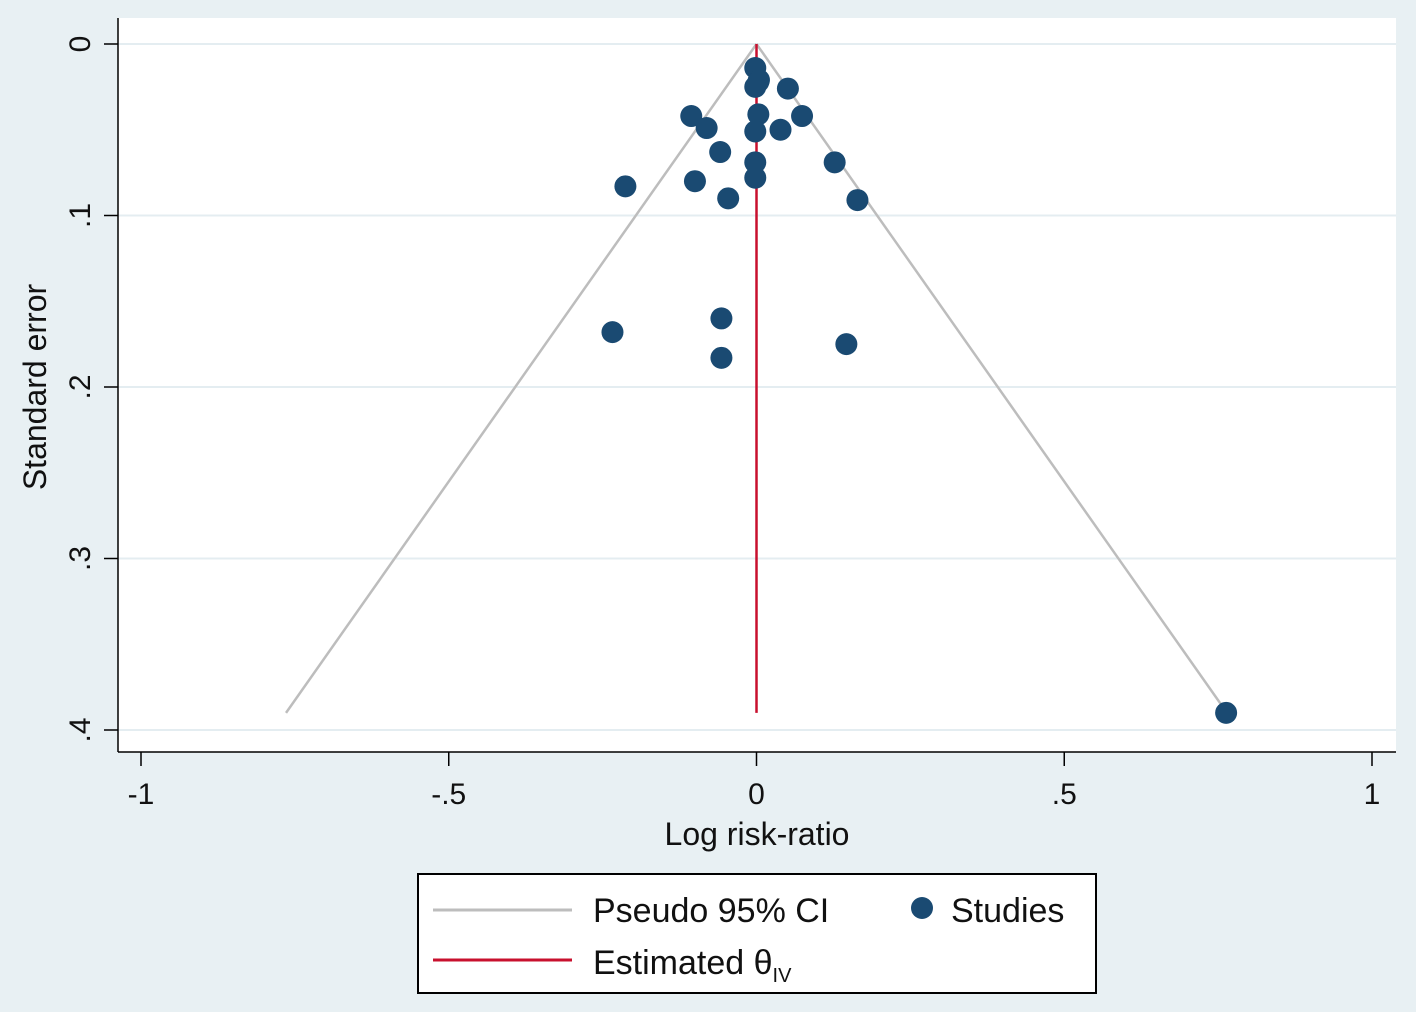 The image size is (1416, 1012). I want to click on y-axis-ticks: 0 .1 .2 .3 .4, so click(91, 389).